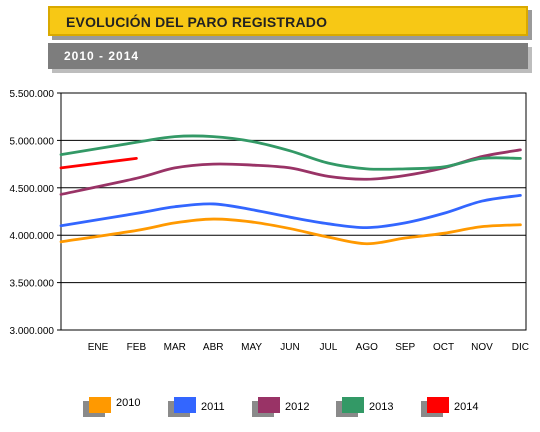  I want to click on chart-subtitle-banner: 2010 - 2014, so click(288, 56).